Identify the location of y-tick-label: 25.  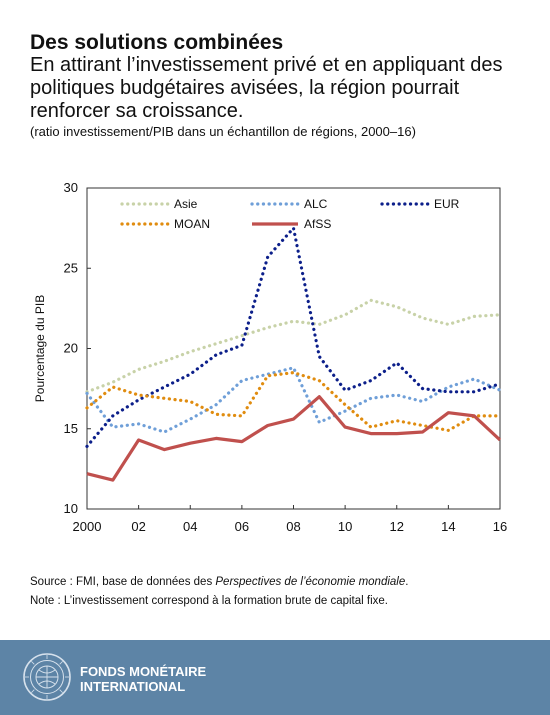
(71, 267).